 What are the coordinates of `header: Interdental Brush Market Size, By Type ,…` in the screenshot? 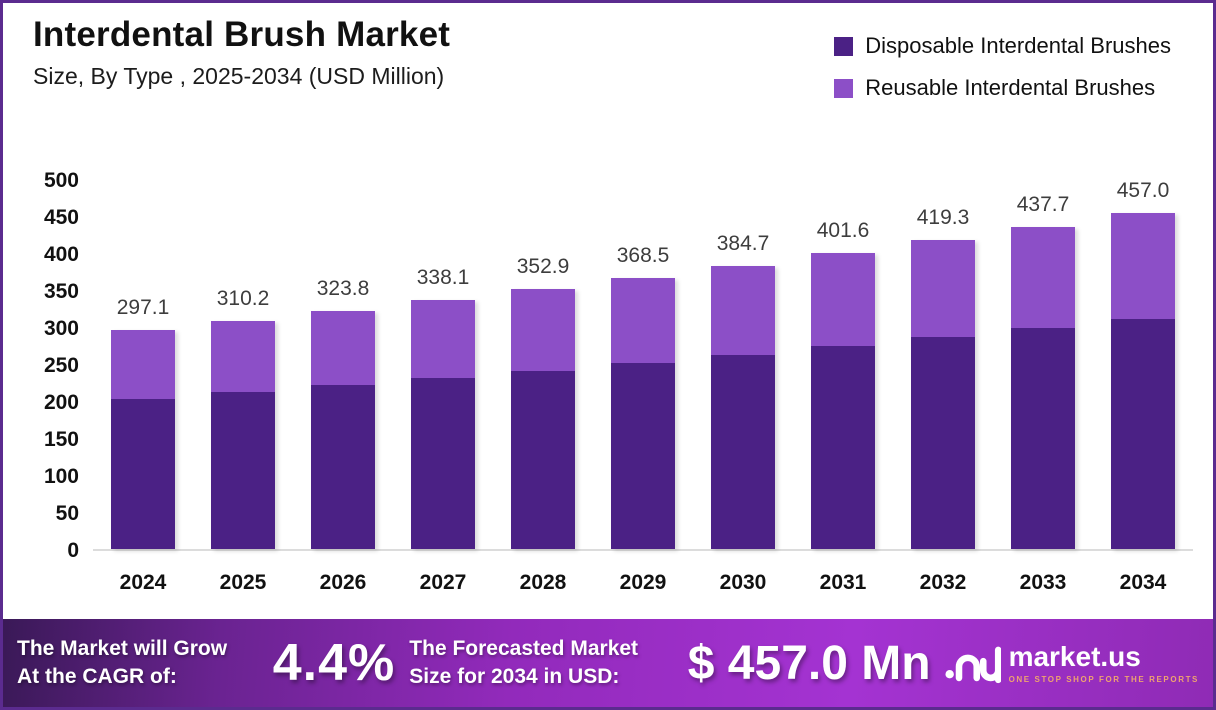 It's located at (241, 52).